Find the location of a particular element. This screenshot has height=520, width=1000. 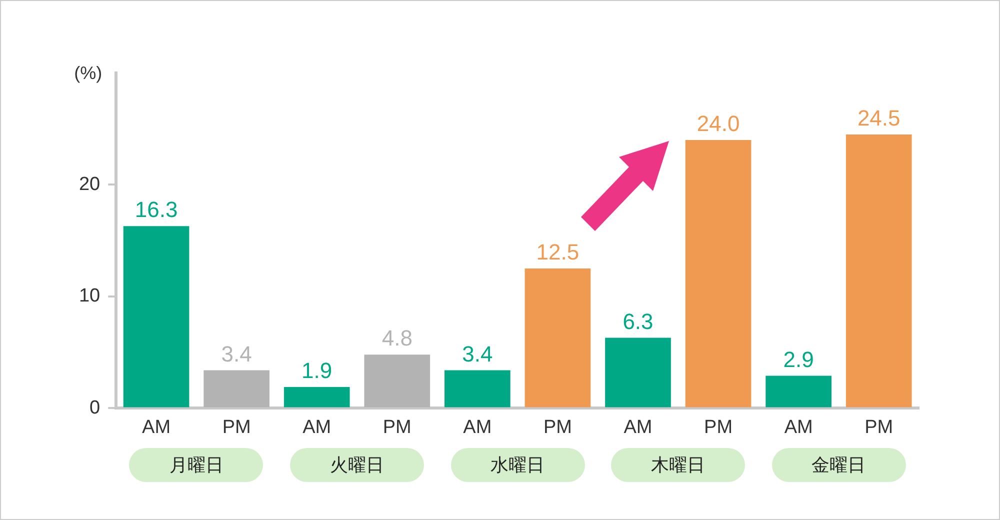

y-tick-label: 20 is located at coordinates (89, 184).